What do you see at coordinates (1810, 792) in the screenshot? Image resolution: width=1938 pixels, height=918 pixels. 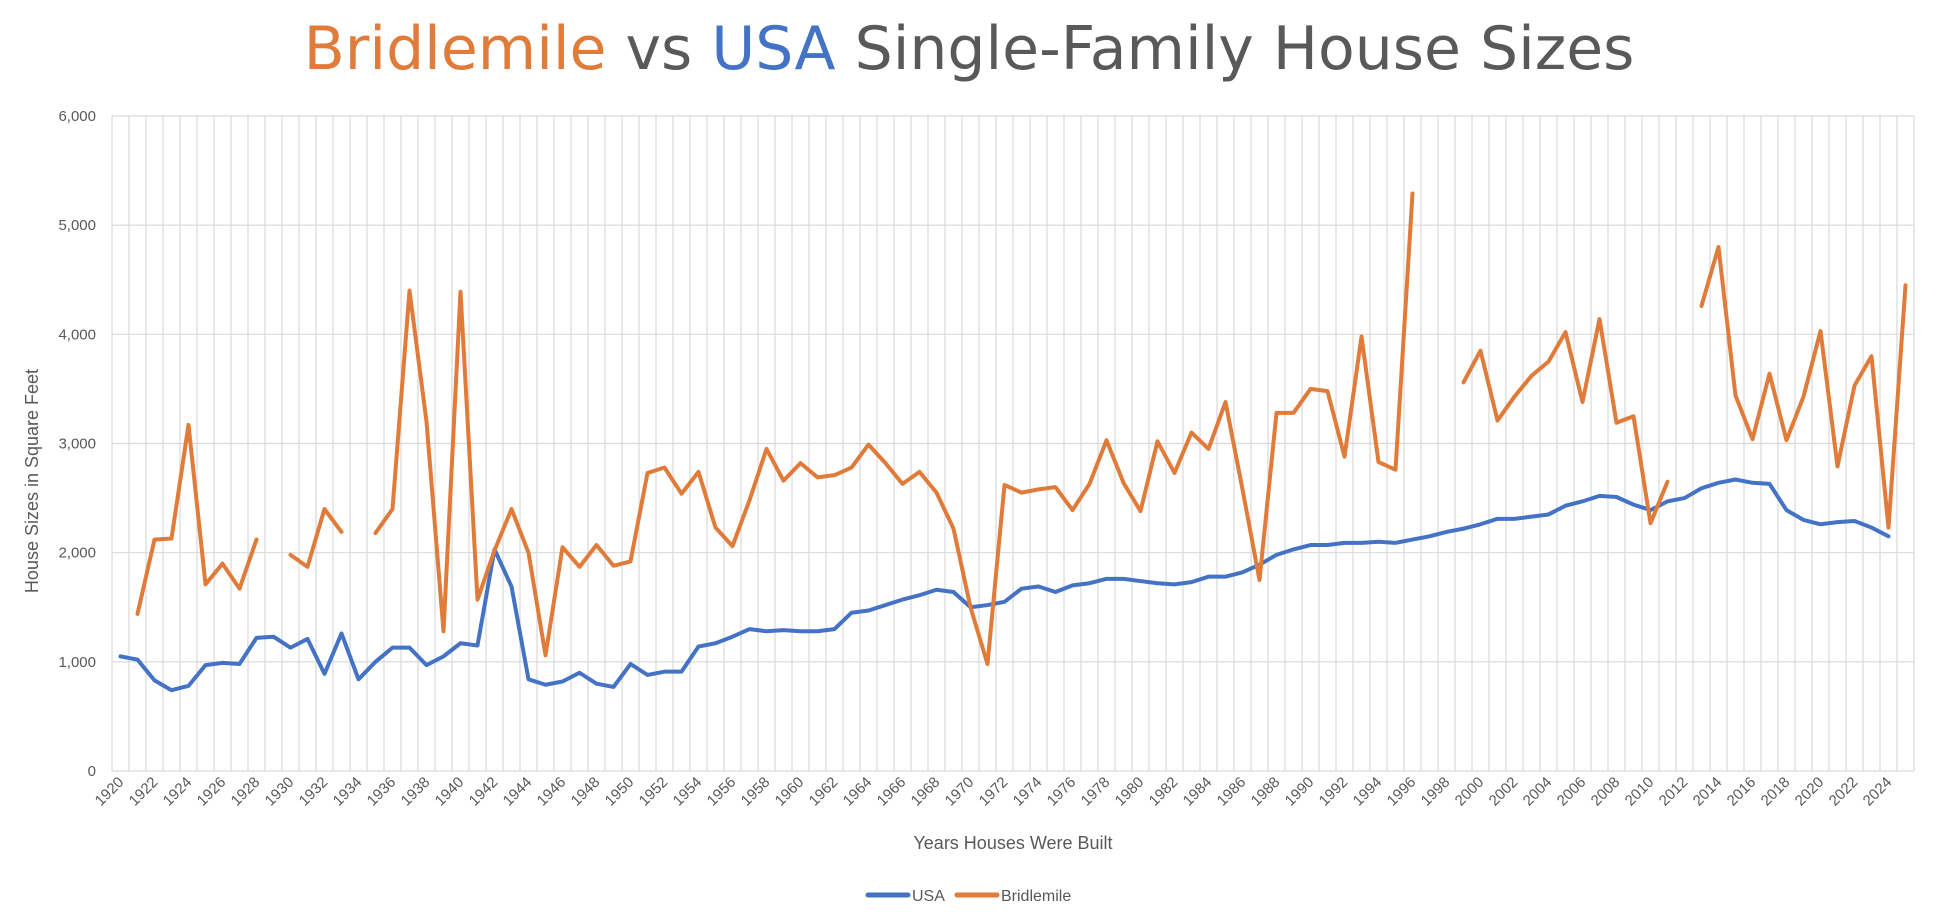 I see `x-tick-label: 2020` at bounding box center [1810, 792].